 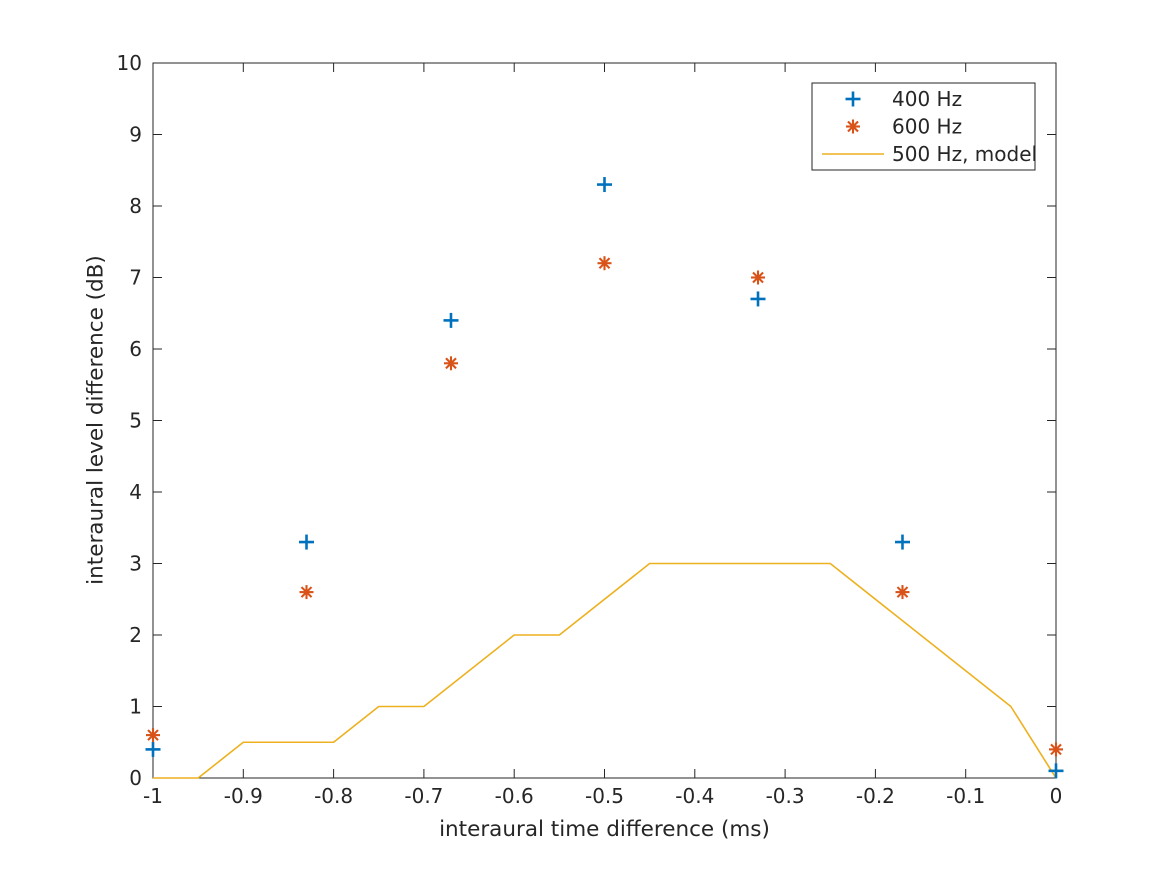 I want to click on x-tick-label: -0.2, so click(x=875, y=796).